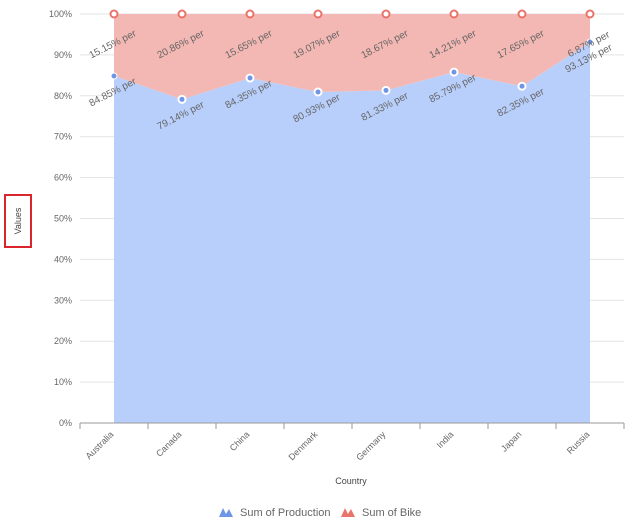 Image resolution: width=633 pixels, height=525 pixels. I want to click on area-bike, so click(352, 57).